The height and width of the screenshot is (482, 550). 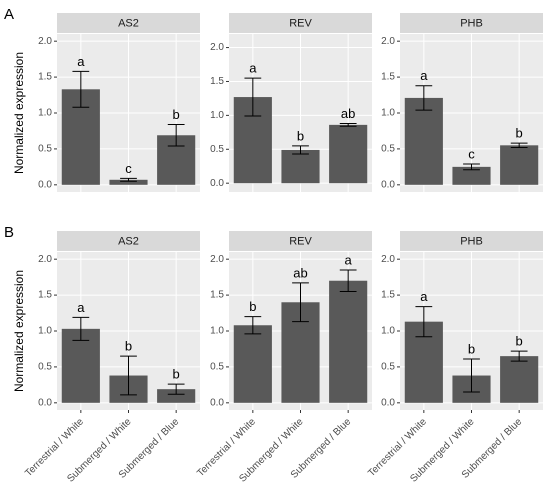 What do you see at coordinates (9, 232) in the screenshot?
I see `panel-label: B` at bounding box center [9, 232].